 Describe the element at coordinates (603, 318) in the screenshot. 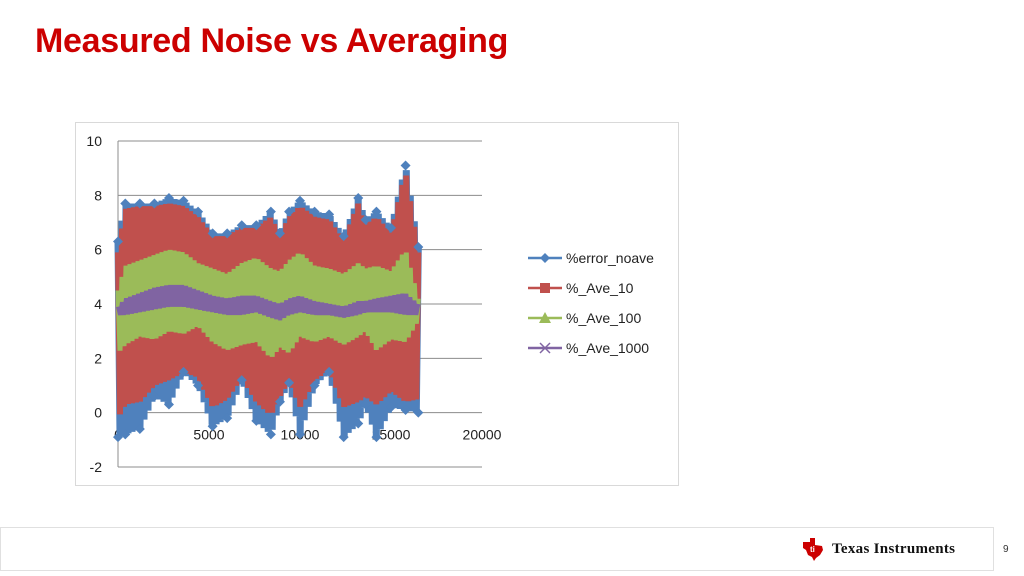

I see `legend-label: %_Ave_100` at that location.